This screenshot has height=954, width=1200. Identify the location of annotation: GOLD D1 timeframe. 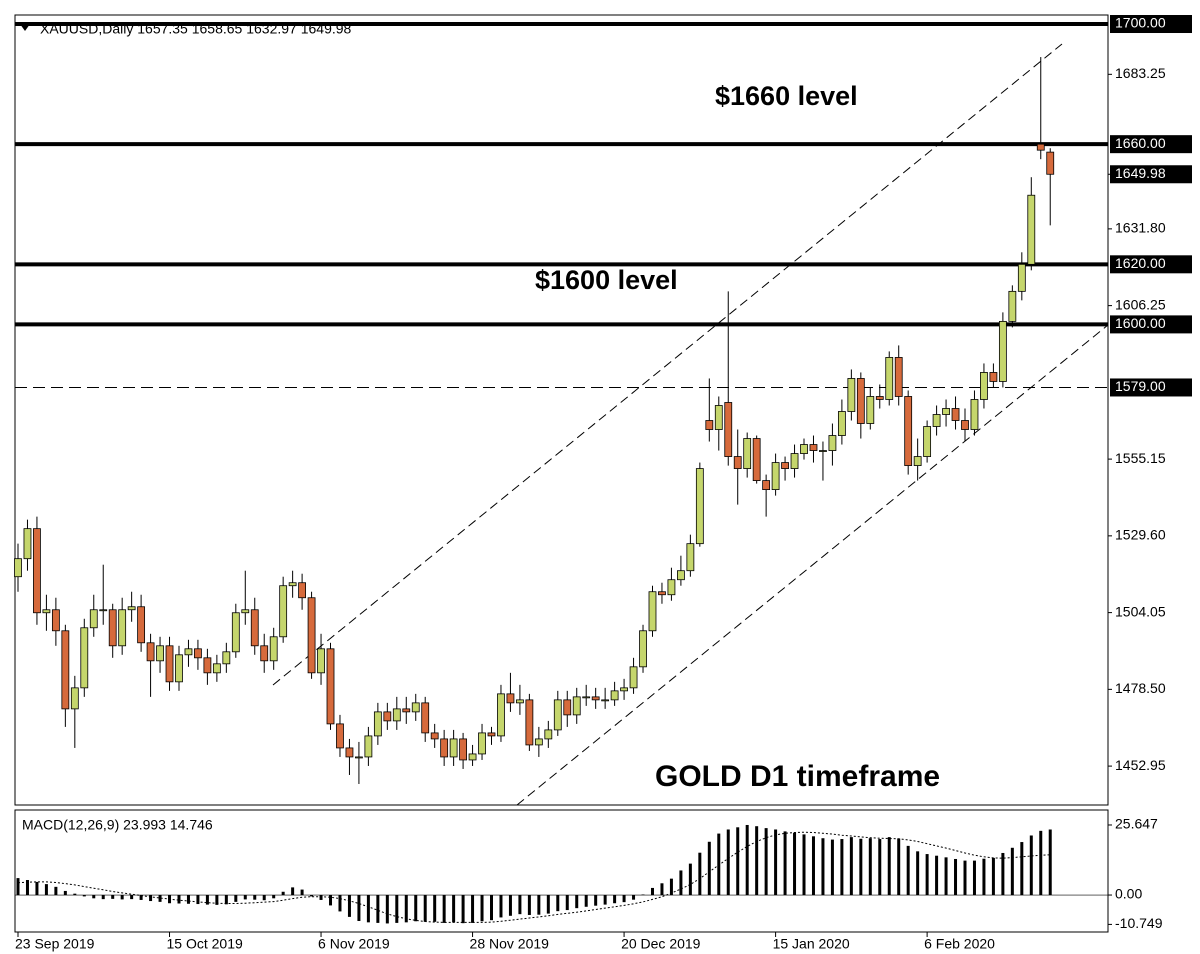
(797, 776).